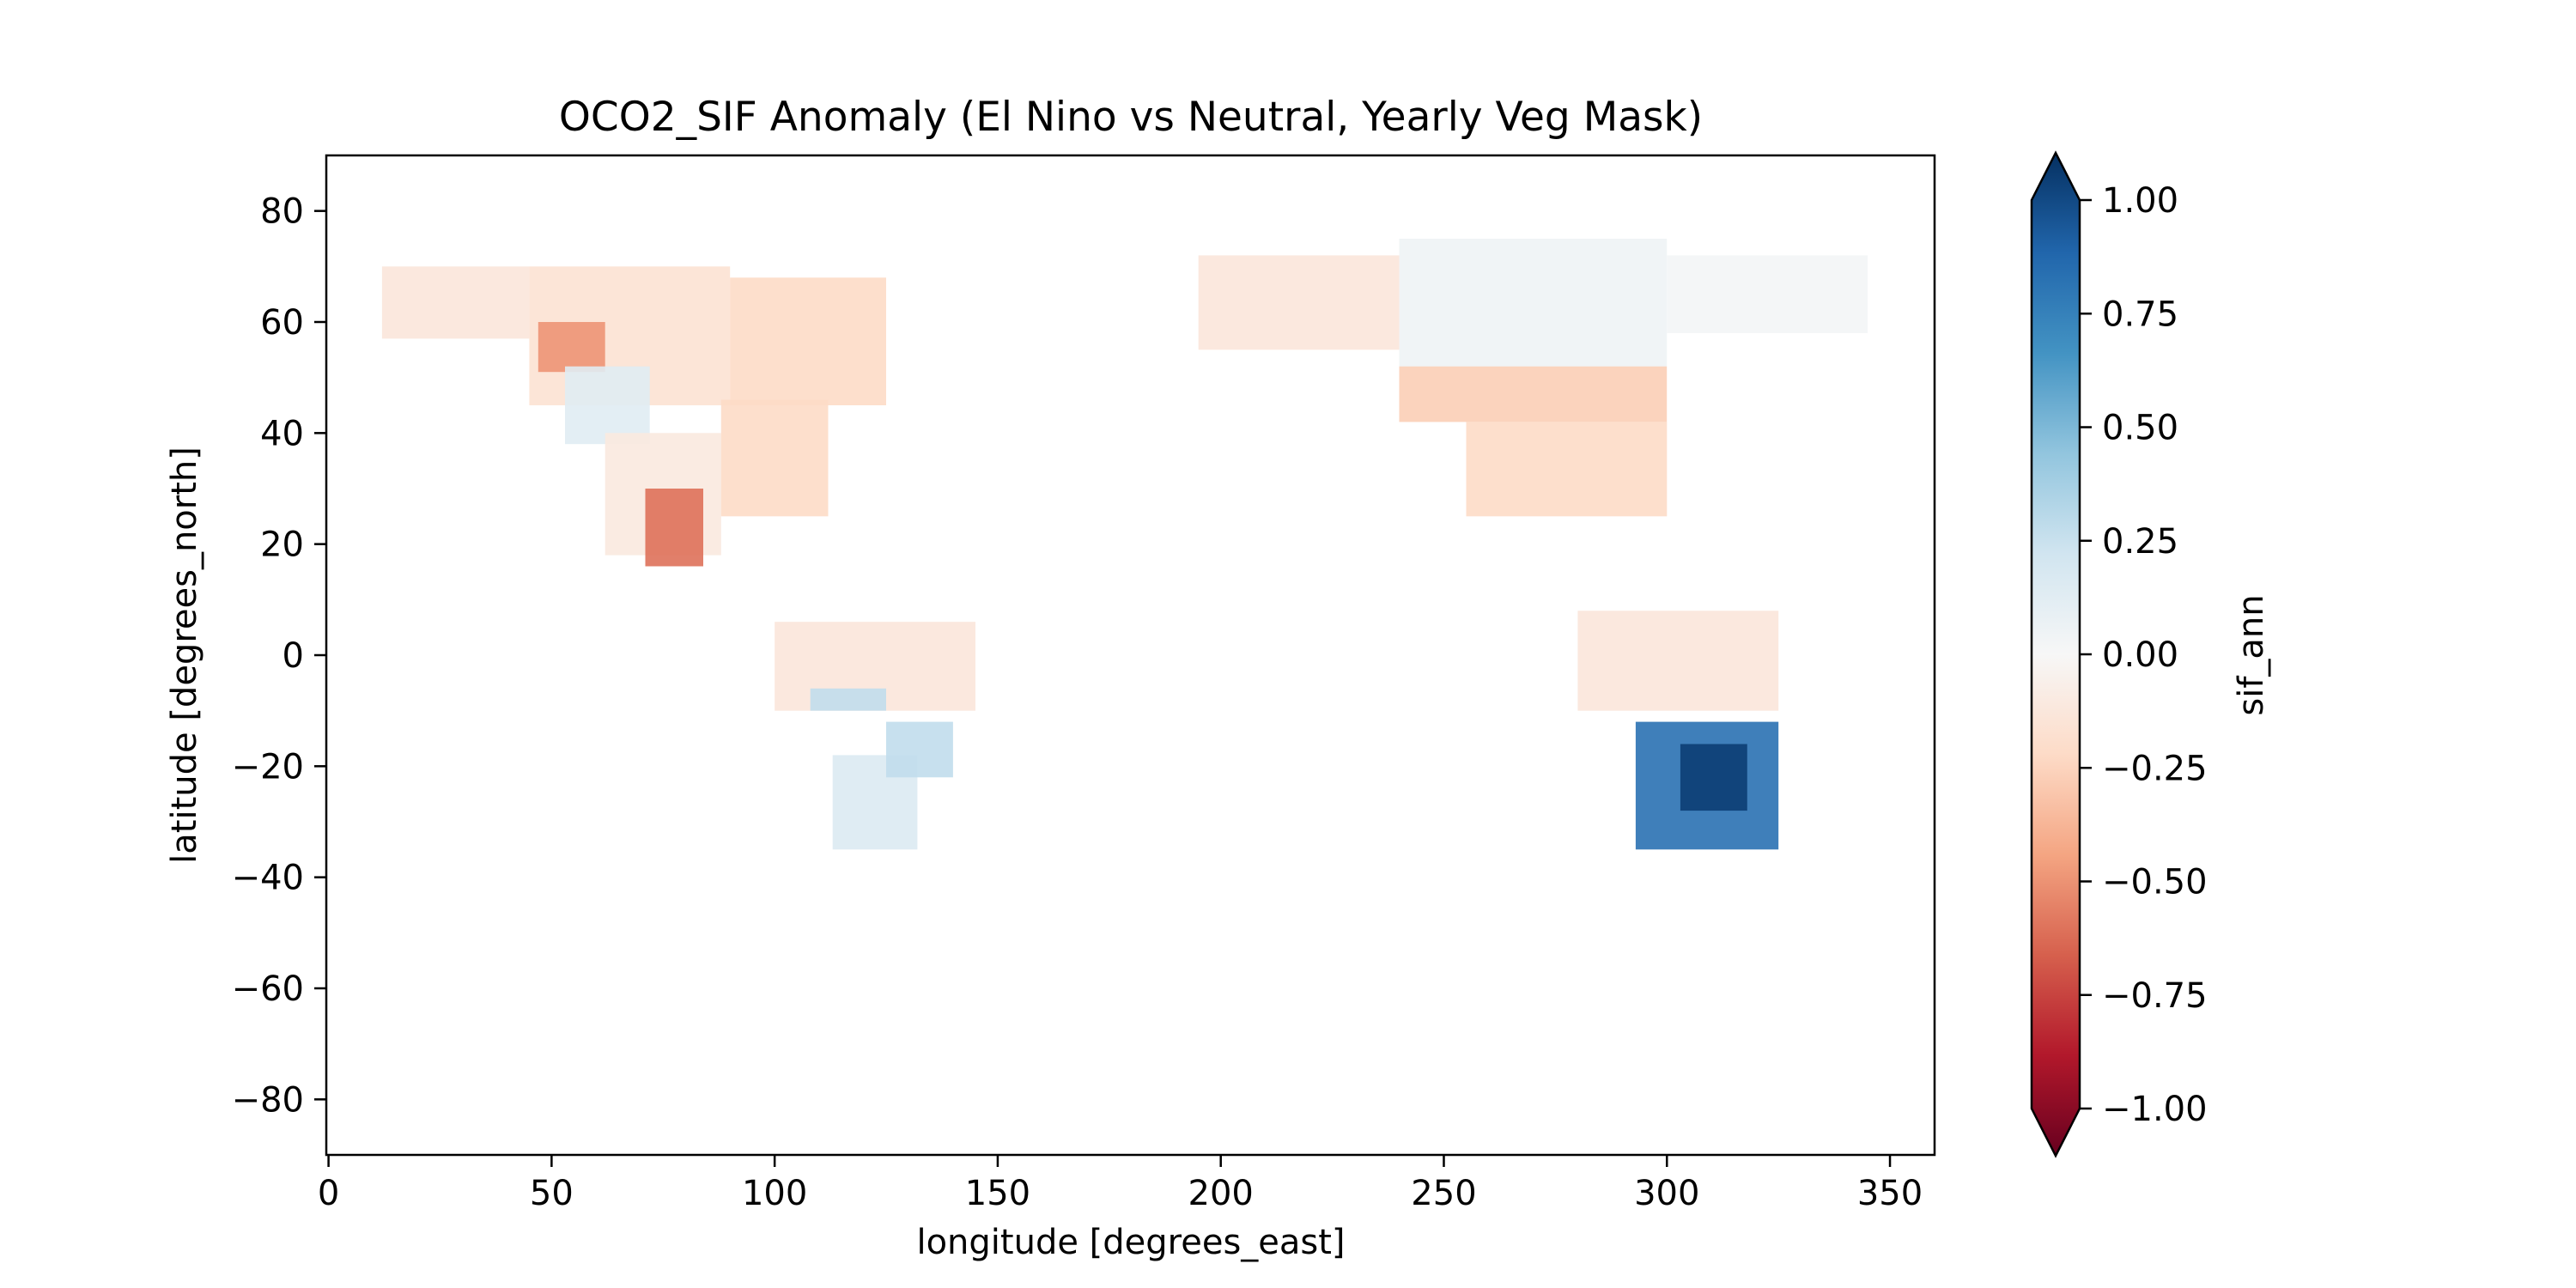  What do you see at coordinates (185, 655) in the screenshot?
I see `y-axis-label: latitude [degrees_north]` at bounding box center [185, 655].